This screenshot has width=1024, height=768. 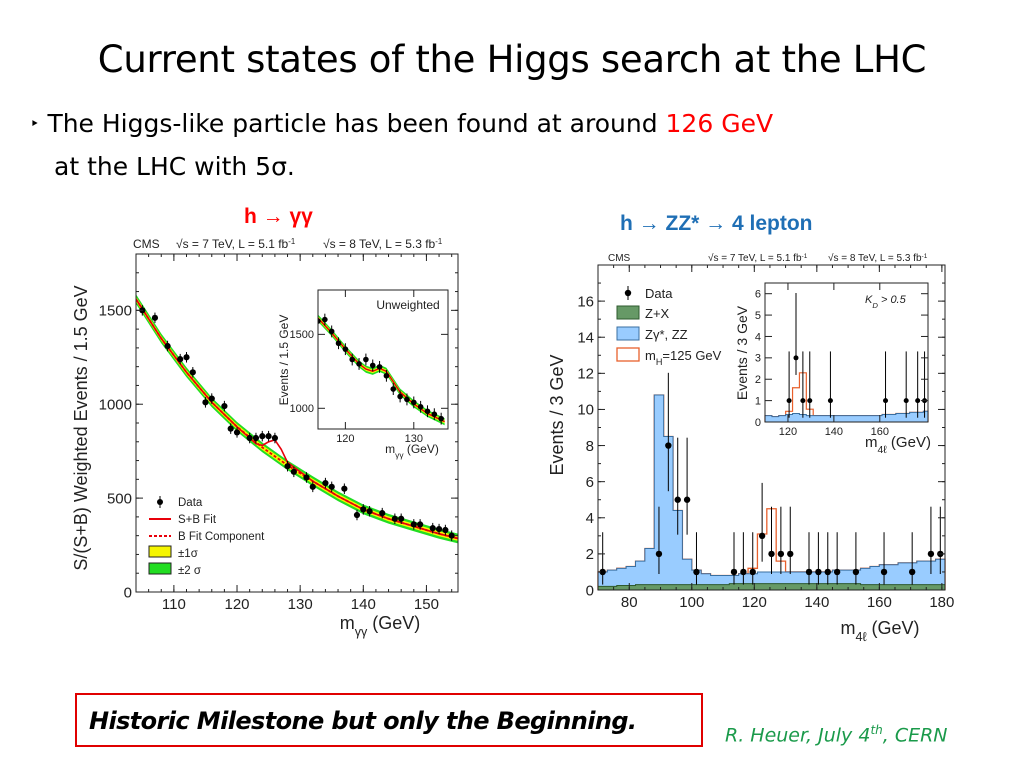 I want to click on hgg-y-tick-label: 0, so click(x=128, y=592).